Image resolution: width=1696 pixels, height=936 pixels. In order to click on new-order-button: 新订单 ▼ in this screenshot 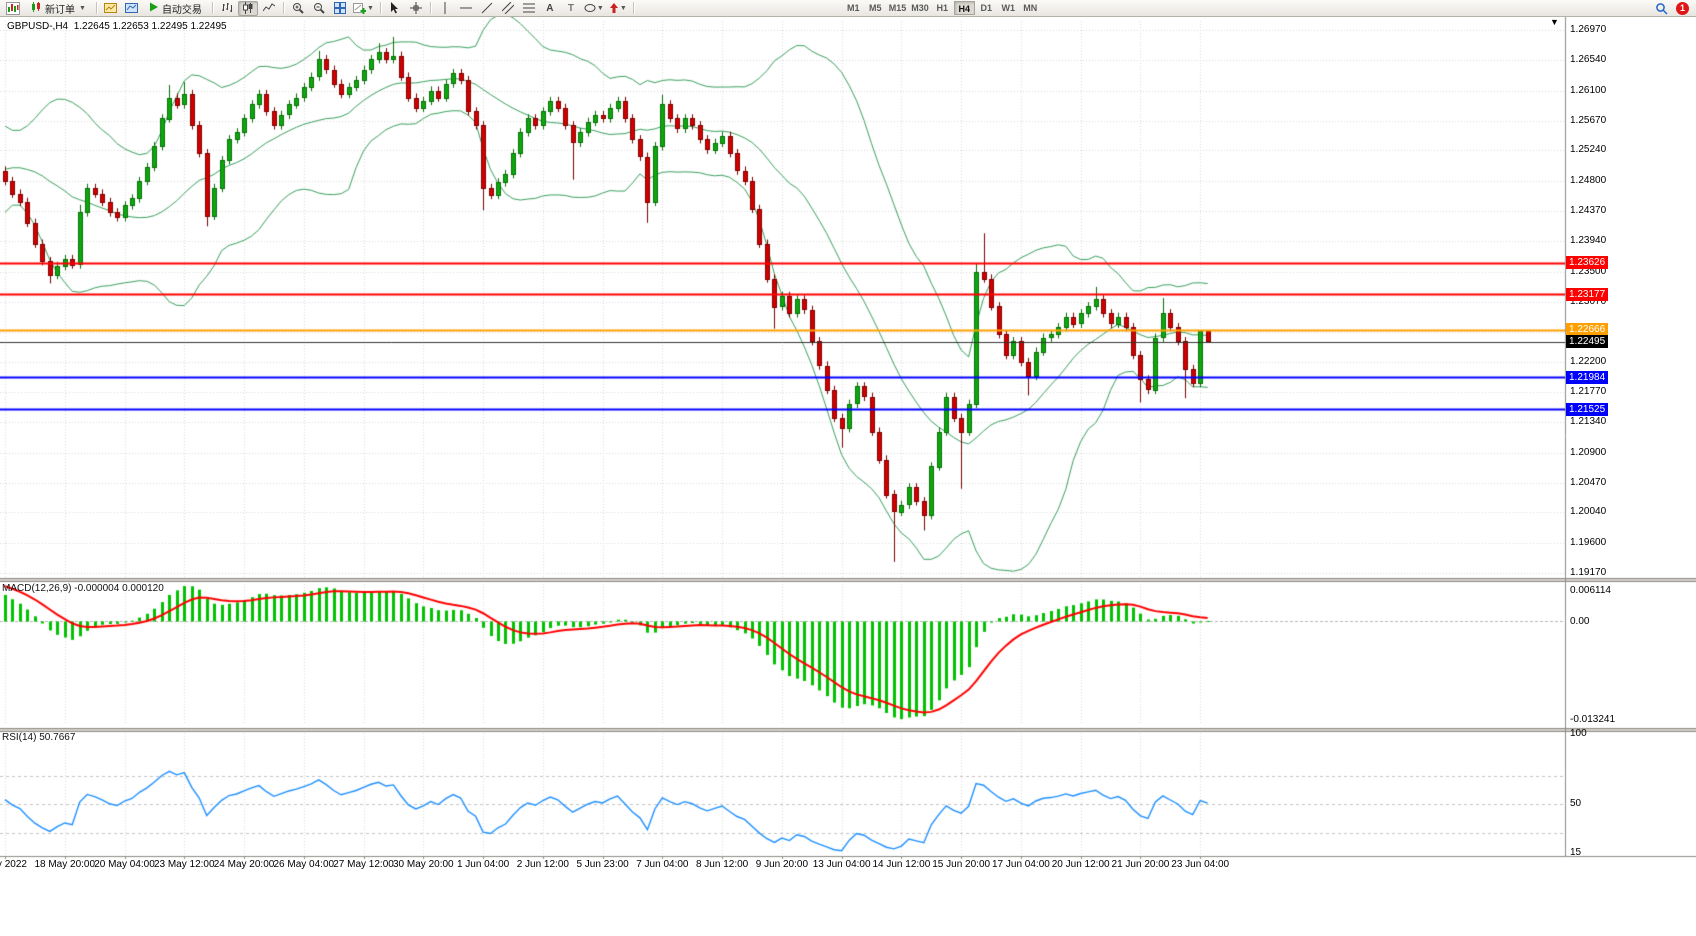, I will do `click(58, 8)`.